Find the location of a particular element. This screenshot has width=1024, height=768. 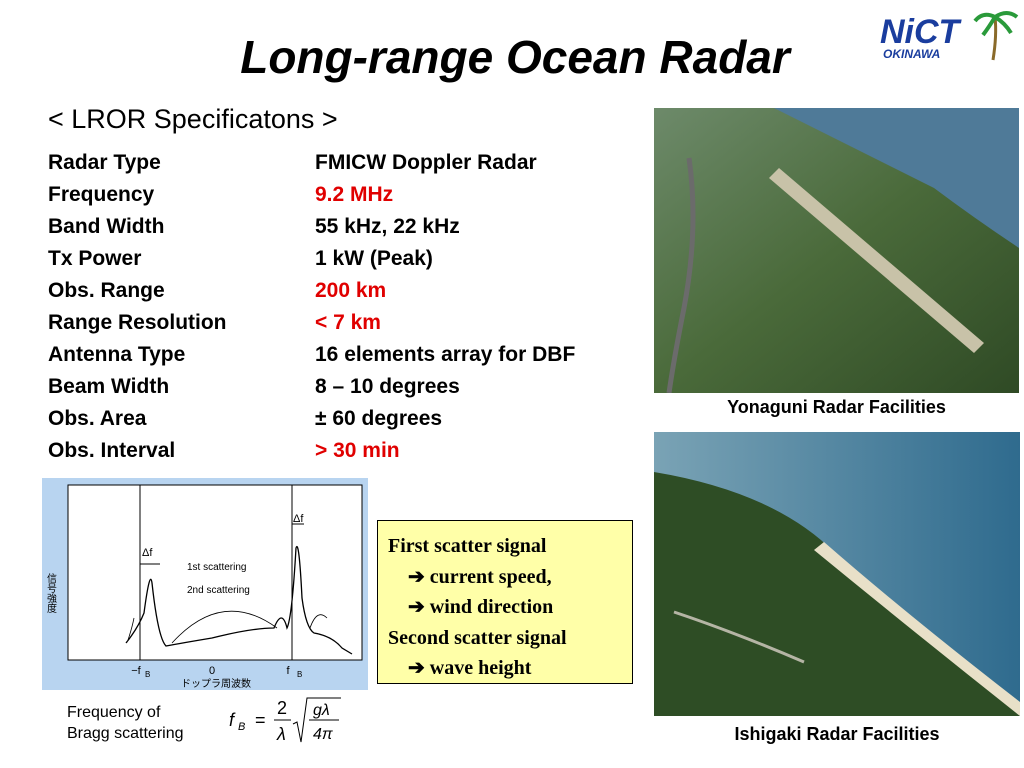

spec-value: ± 60 degrees is located at coordinates (379, 418).